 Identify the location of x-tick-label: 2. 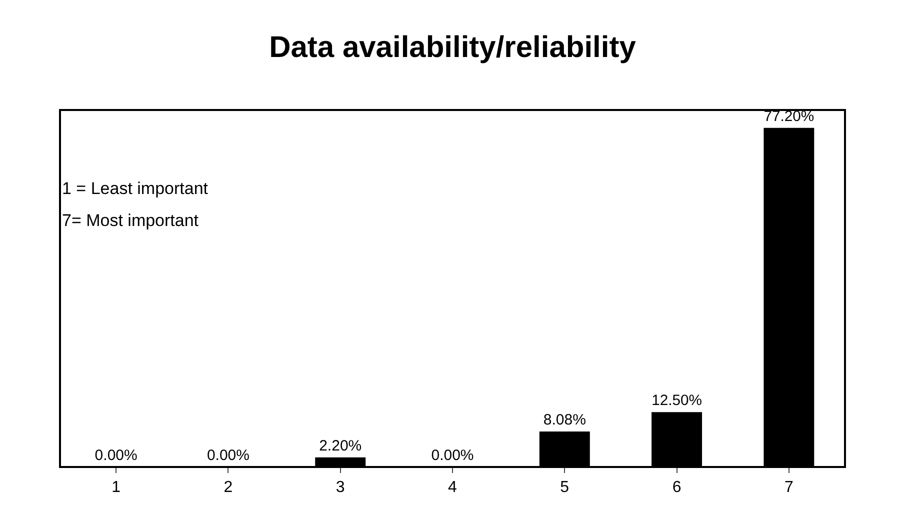
(228, 487).